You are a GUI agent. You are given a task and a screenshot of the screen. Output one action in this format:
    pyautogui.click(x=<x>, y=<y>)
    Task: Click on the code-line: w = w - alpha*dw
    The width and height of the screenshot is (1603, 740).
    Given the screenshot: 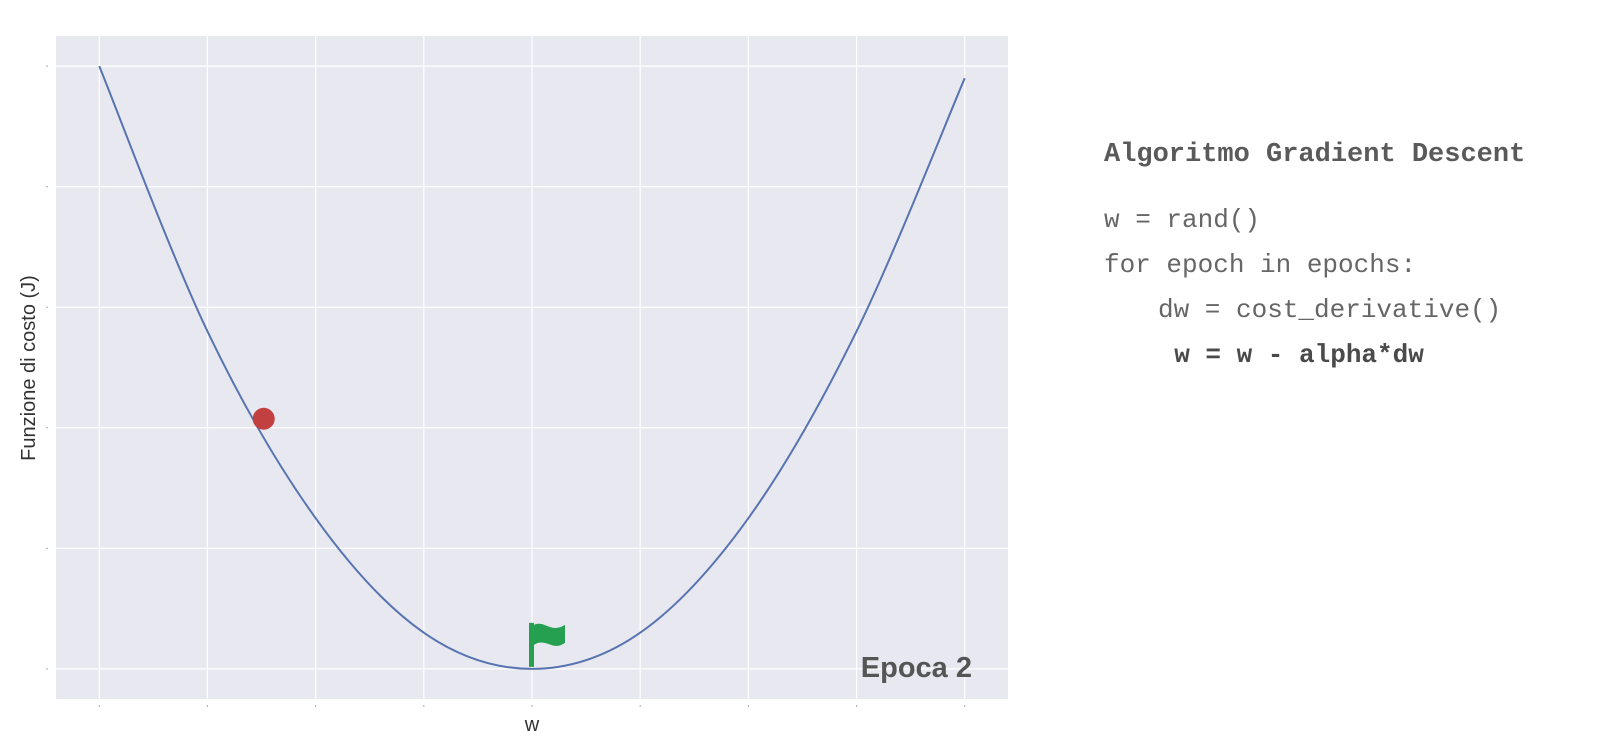 What is the action you would take?
    pyautogui.click(x=1299, y=355)
    